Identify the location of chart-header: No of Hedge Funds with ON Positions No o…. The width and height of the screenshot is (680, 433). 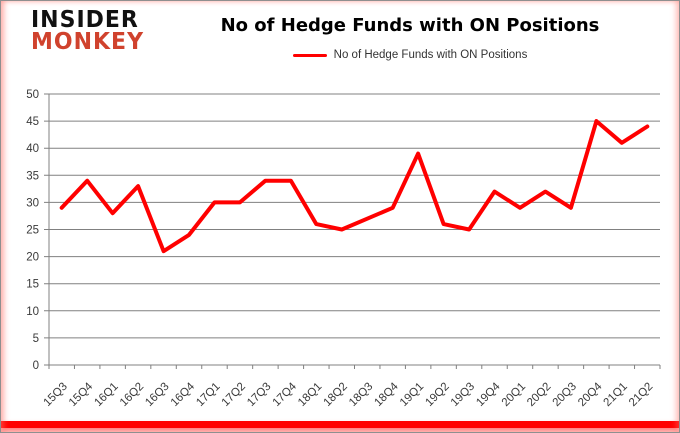
(410, 38).